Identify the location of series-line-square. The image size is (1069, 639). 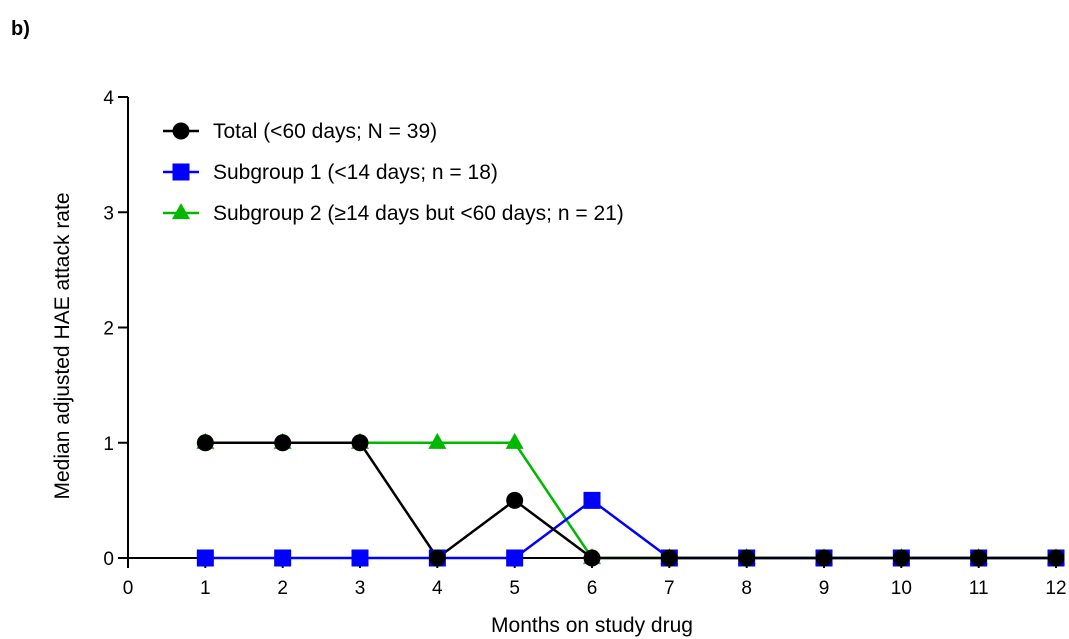
(630, 529).